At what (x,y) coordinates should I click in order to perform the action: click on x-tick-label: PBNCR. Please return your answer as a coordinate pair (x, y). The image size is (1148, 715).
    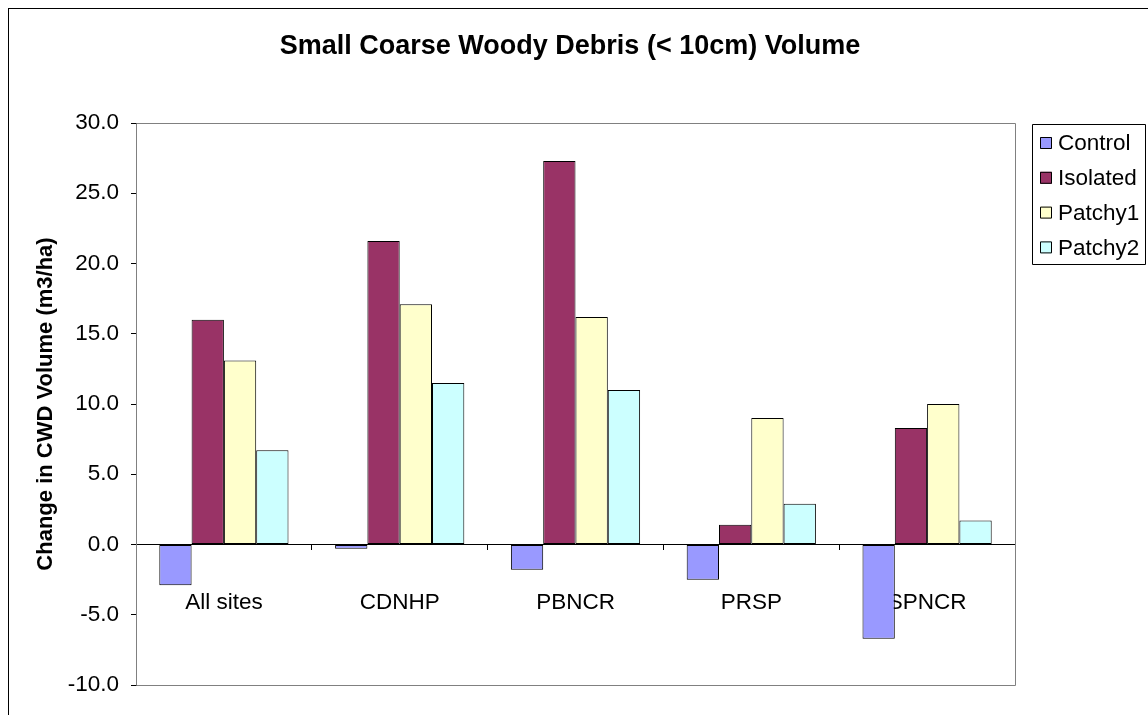
    Looking at the image, I should click on (575, 602).